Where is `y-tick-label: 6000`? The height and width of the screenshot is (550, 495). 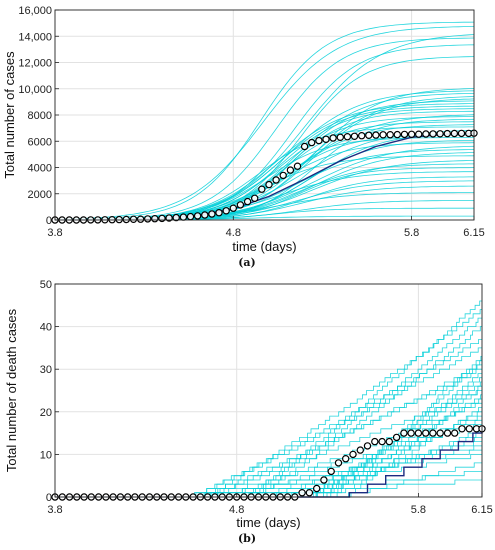 y-tick-label: 6000 is located at coordinates (40, 142).